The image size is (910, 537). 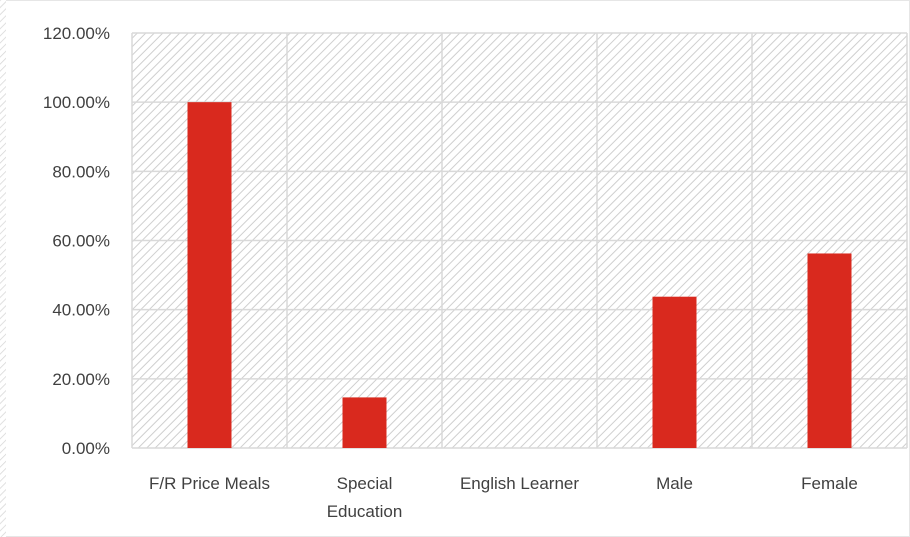 I want to click on y-tick-label: 60.00%, so click(x=81, y=241).